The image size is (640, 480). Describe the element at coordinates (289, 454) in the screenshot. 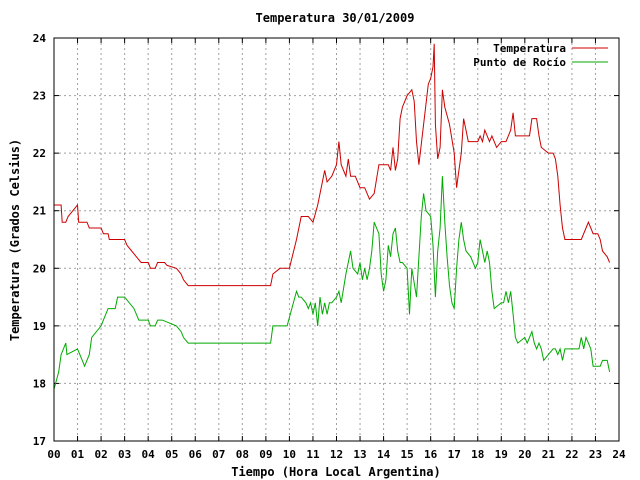

I see `x-tick-label: 10` at that location.